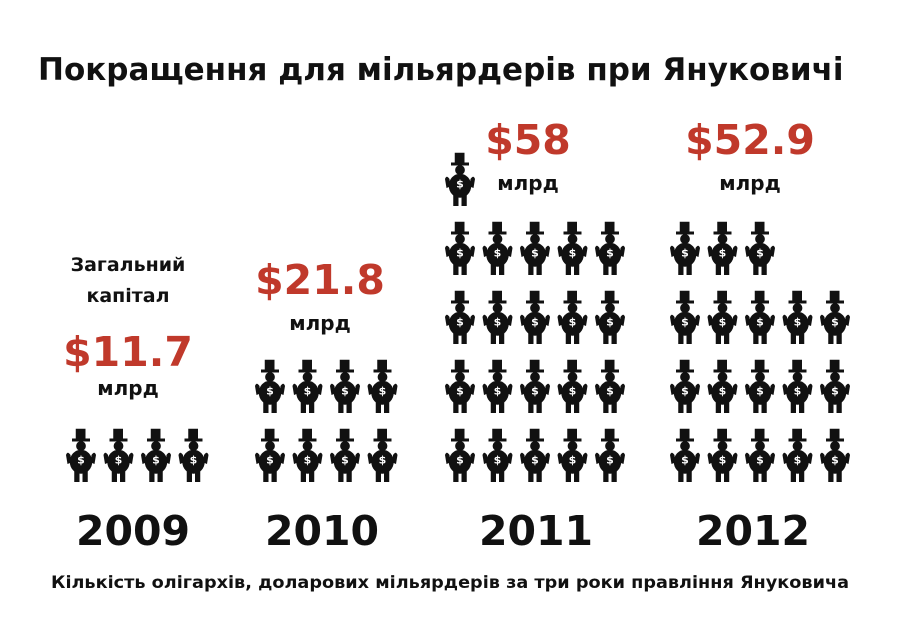 The width and height of the screenshot is (900, 637). Describe the element at coordinates (128, 352) in the screenshot. I see `amount-label-2009: $11.7` at that location.